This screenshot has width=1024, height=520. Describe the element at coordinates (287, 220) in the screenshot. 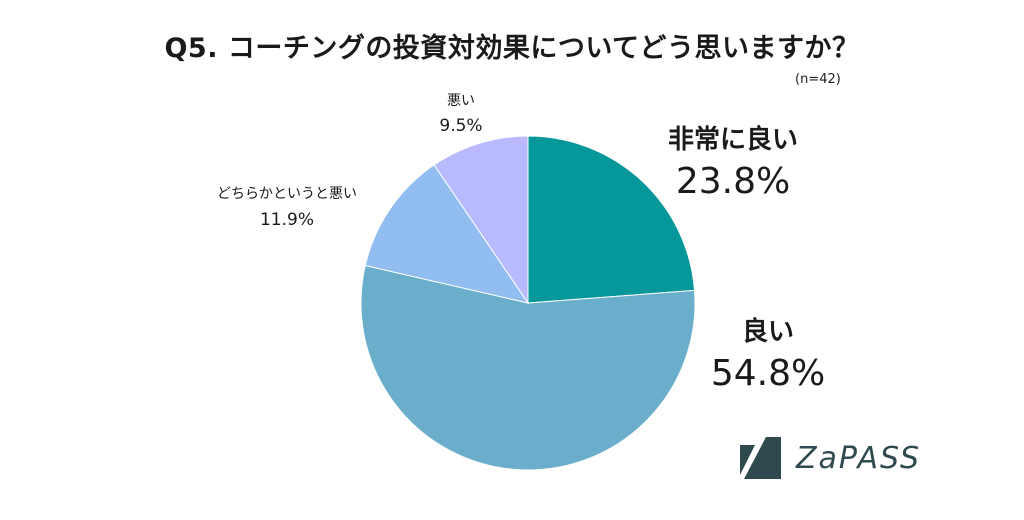

I see `slice-percent-label: 11.9%` at that location.